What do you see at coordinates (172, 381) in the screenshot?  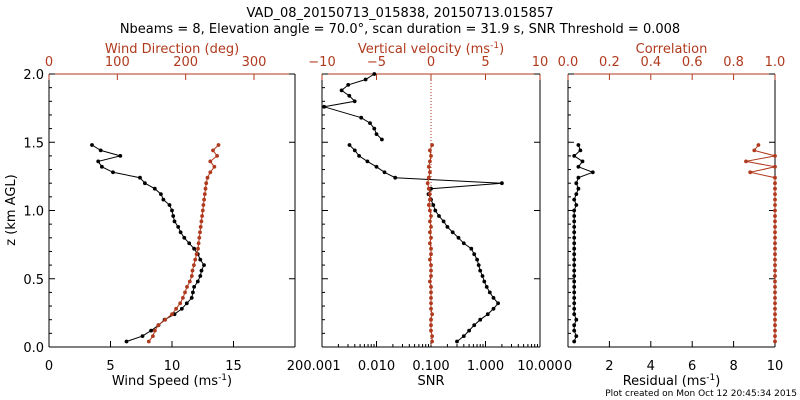 I see `bottom-axis-label: Wind Speed (ms-1)` at bounding box center [172, 381].